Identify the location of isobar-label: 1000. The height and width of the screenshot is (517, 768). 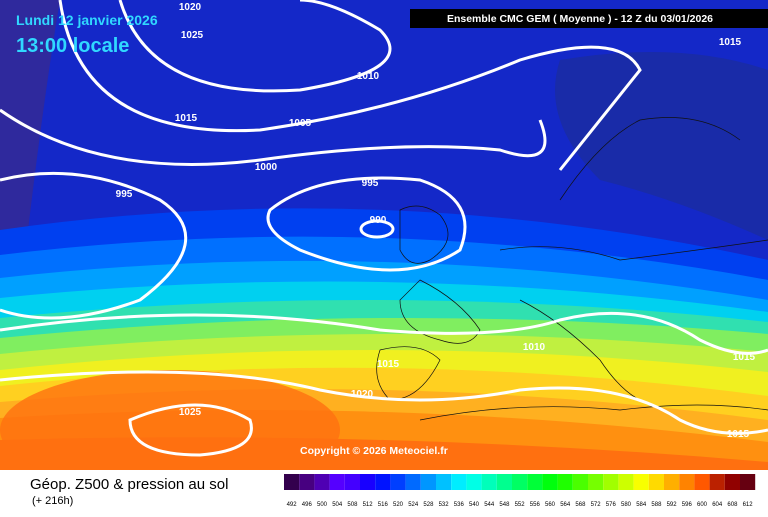
(266, 167).